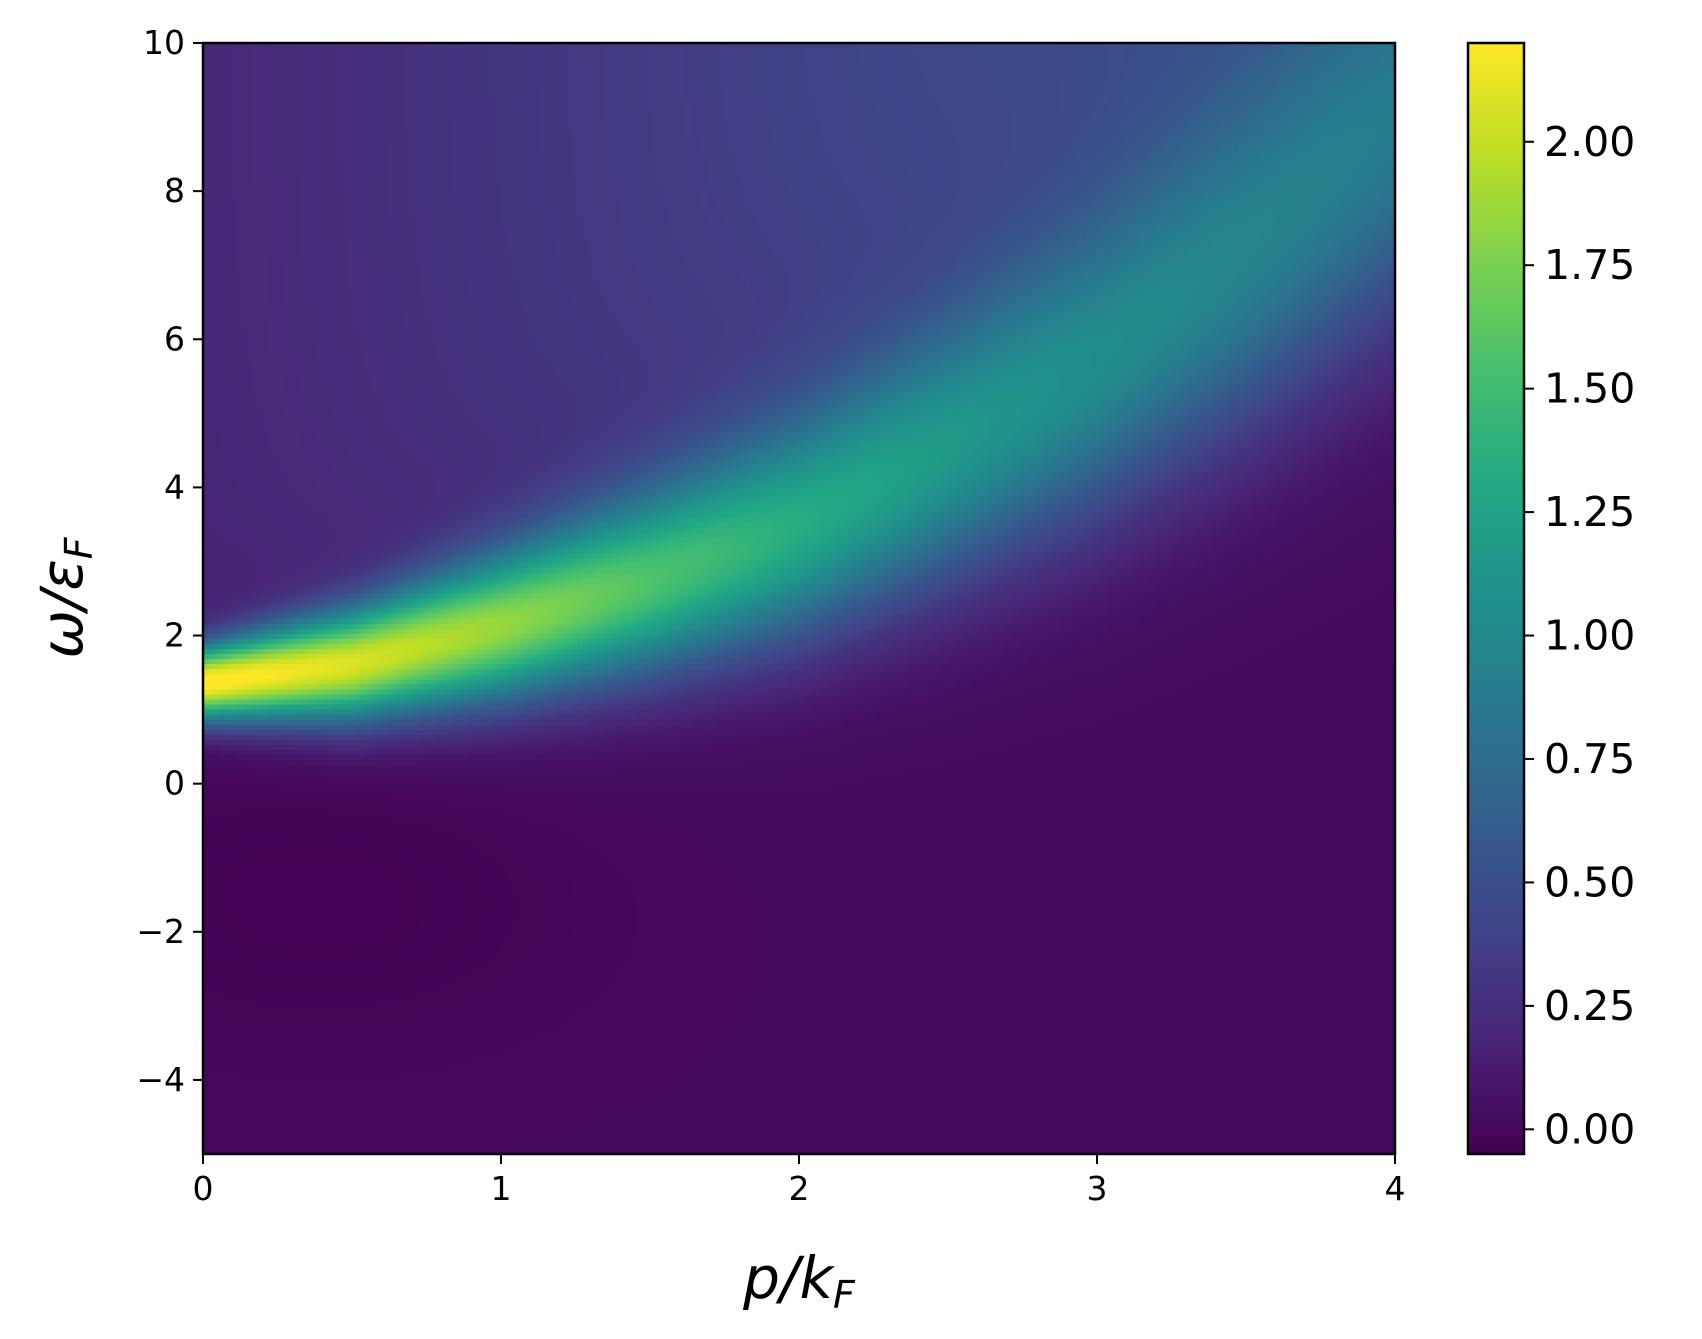 The width and height of the screenshot is (1702, 1339). Describe the element at coordinates (788, 1278) in the screenshot. I see `x-axis-label-main: p/k` at that location.